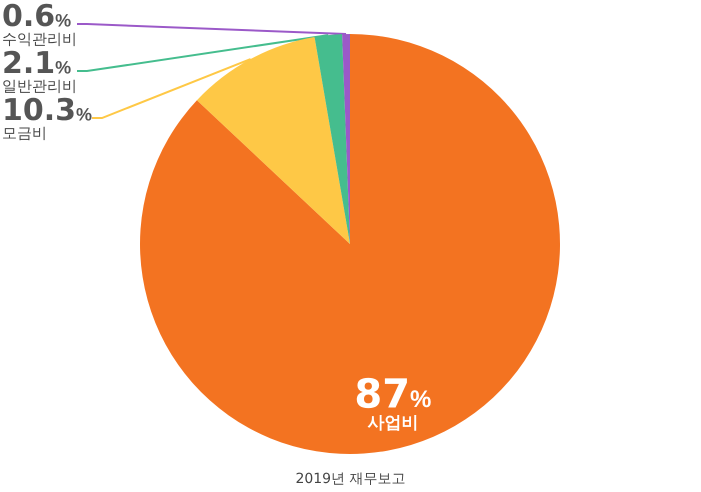 The height and width of the screenshot is (492, 701). Describe the element at coordinates (39, 86) in the screenshot. I see `slice-label: 일반관리비` at that location.